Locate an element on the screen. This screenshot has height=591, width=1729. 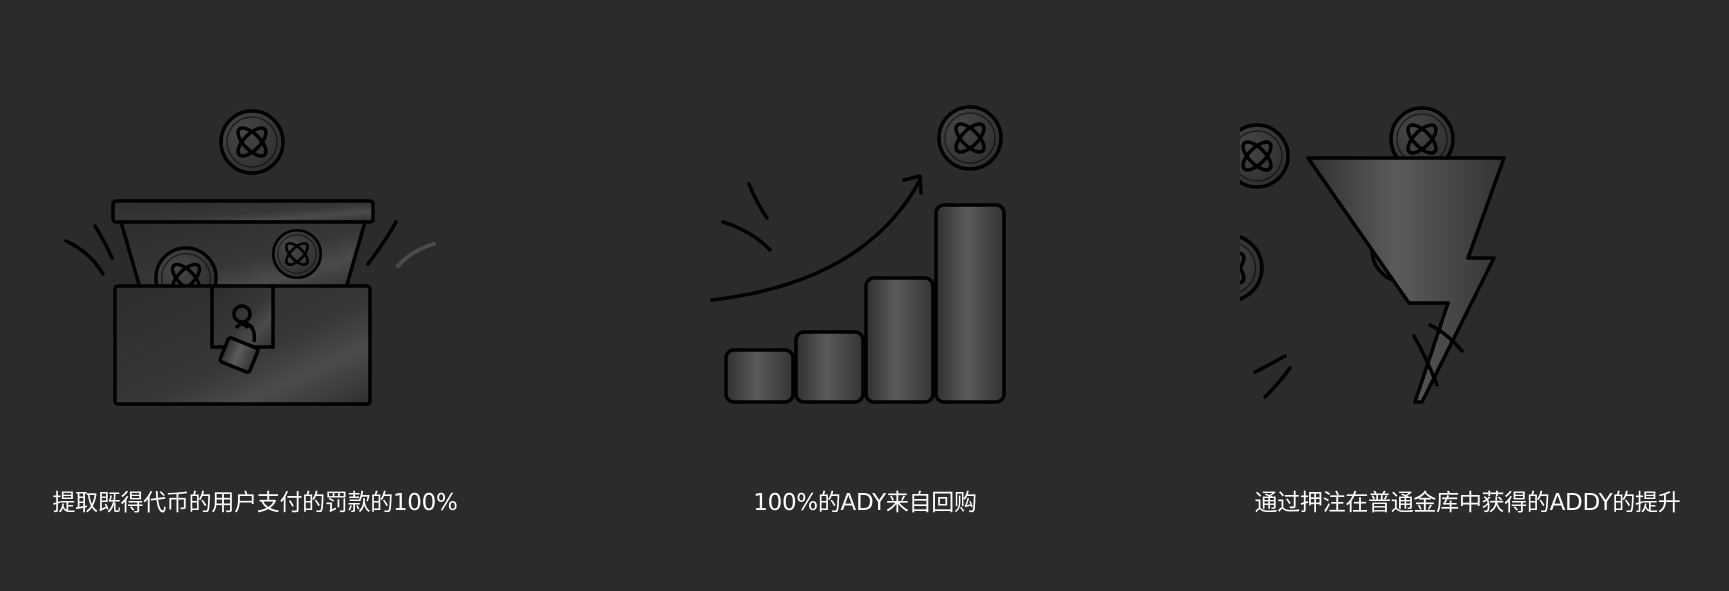
treasure-chest-icon is located at coordinates (250, 257).